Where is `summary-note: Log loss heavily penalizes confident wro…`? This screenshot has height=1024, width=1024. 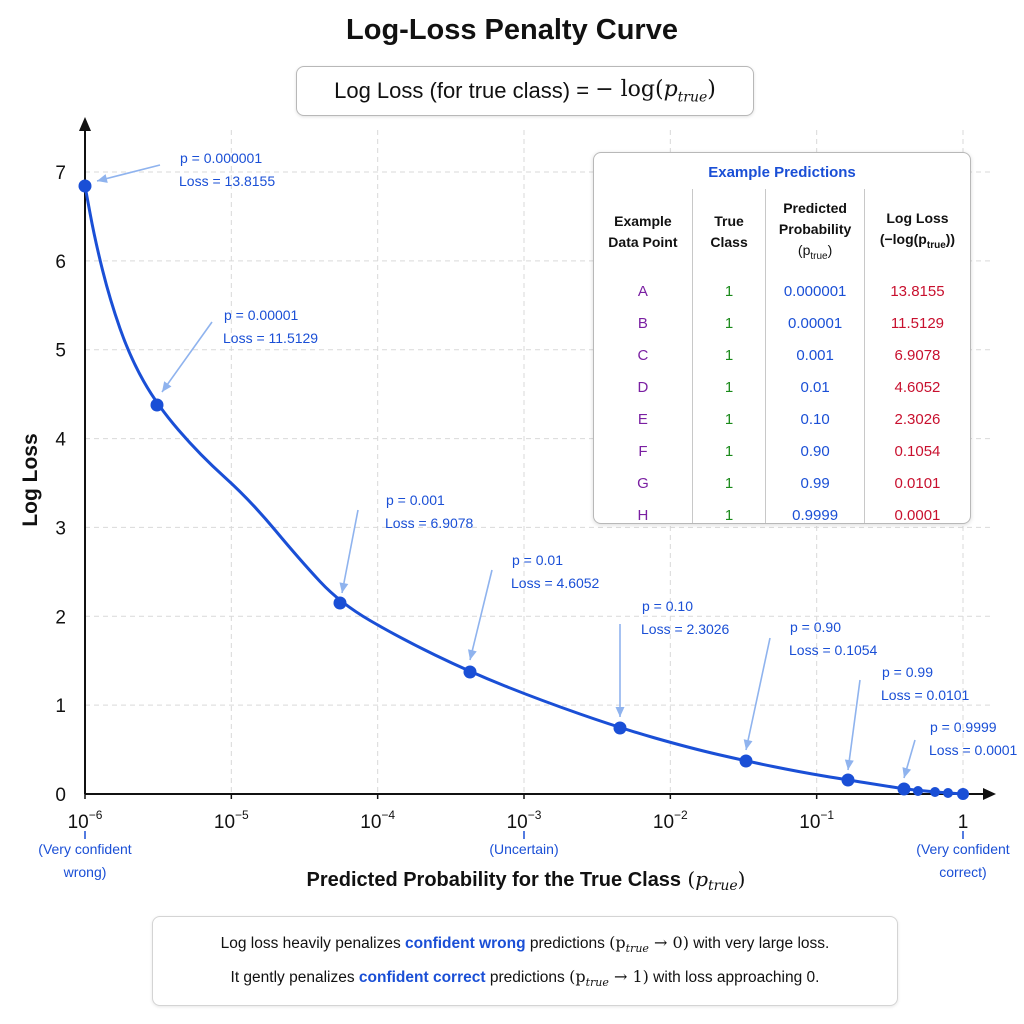
summary-note: Log loss heavily penalizes confident wro… is located at coordinates (525, 961).